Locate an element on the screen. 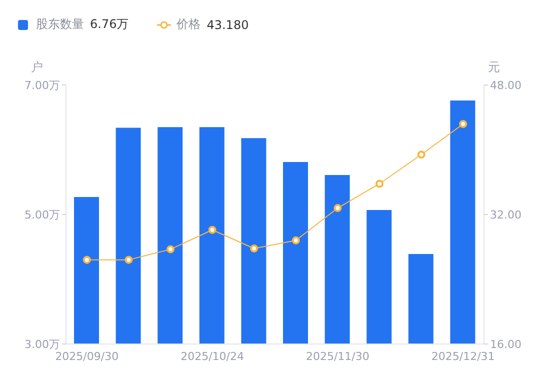 The height and width of the screenshot is (381, 550). x-tick-label: 2025/10/24 is located at coordinates (212, 356).